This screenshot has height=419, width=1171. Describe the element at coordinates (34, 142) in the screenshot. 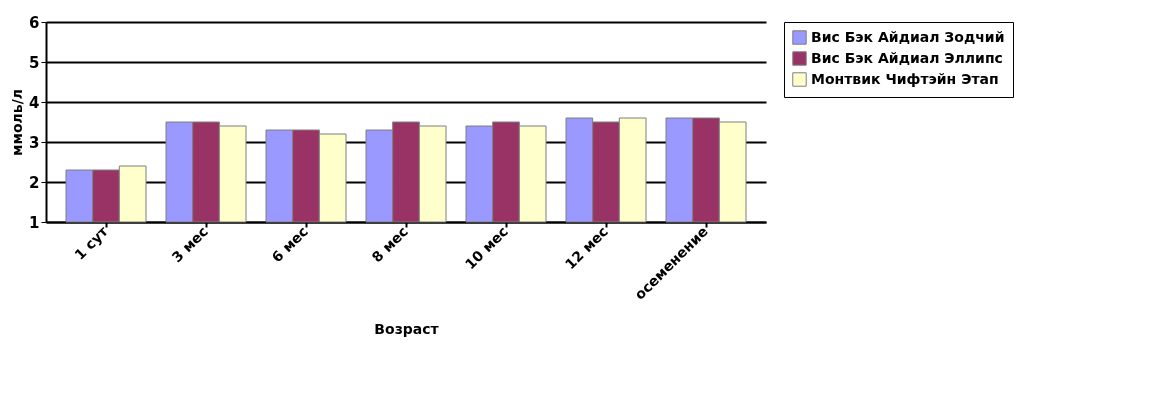

I see `y-tick-label: 3` at that location.